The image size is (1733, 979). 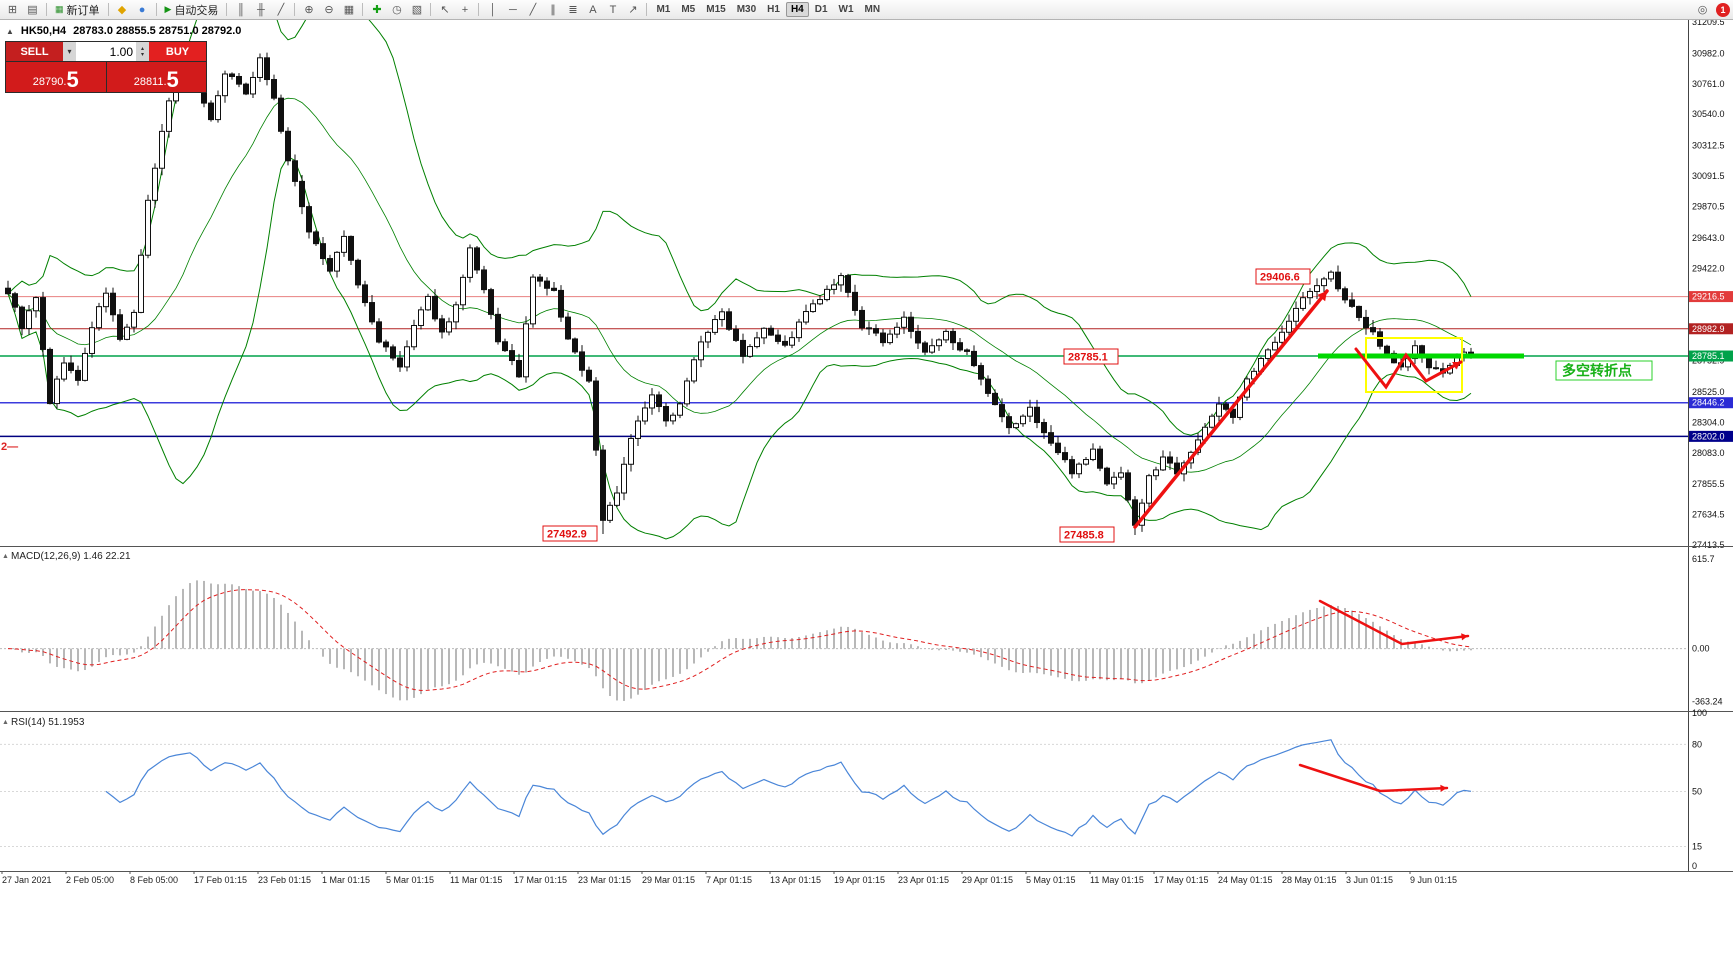 What do you see at coordinates (923, 880) in the screenshot?
I see `svg-text: 23 Apr 01:15` at bounding box center [923, 880].